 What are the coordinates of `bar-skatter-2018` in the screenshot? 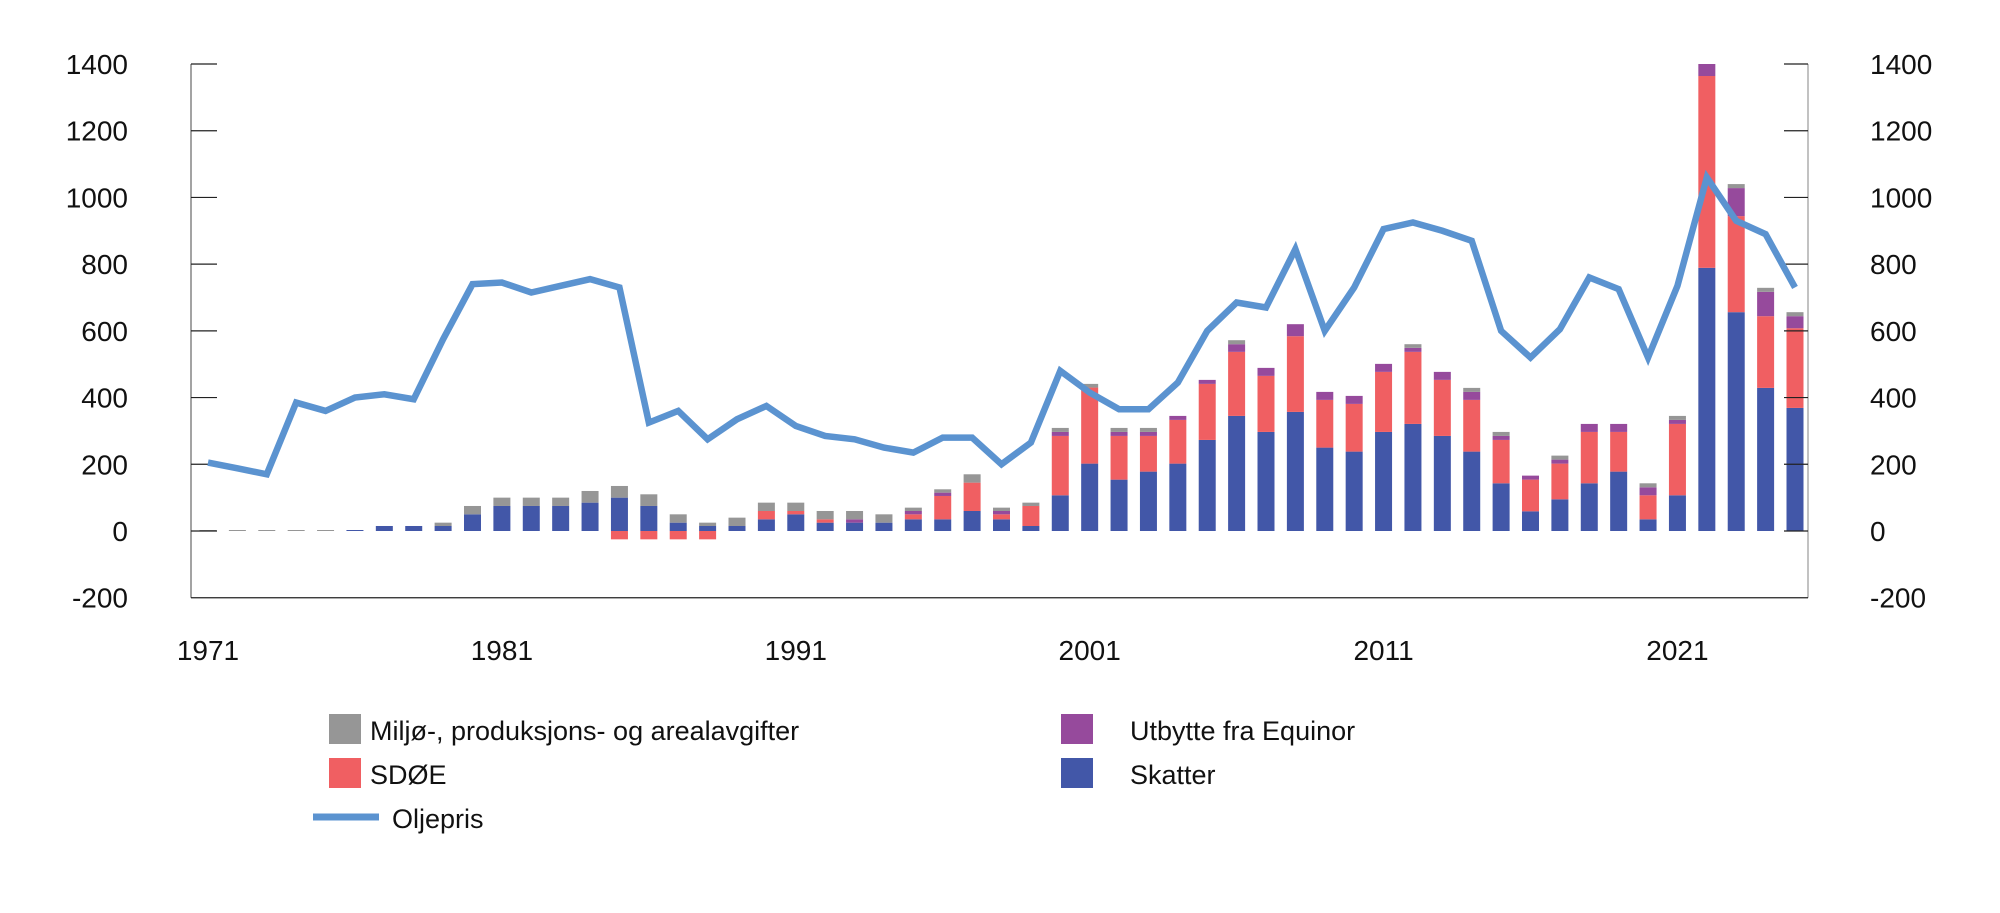 It's located at (1589, 507).